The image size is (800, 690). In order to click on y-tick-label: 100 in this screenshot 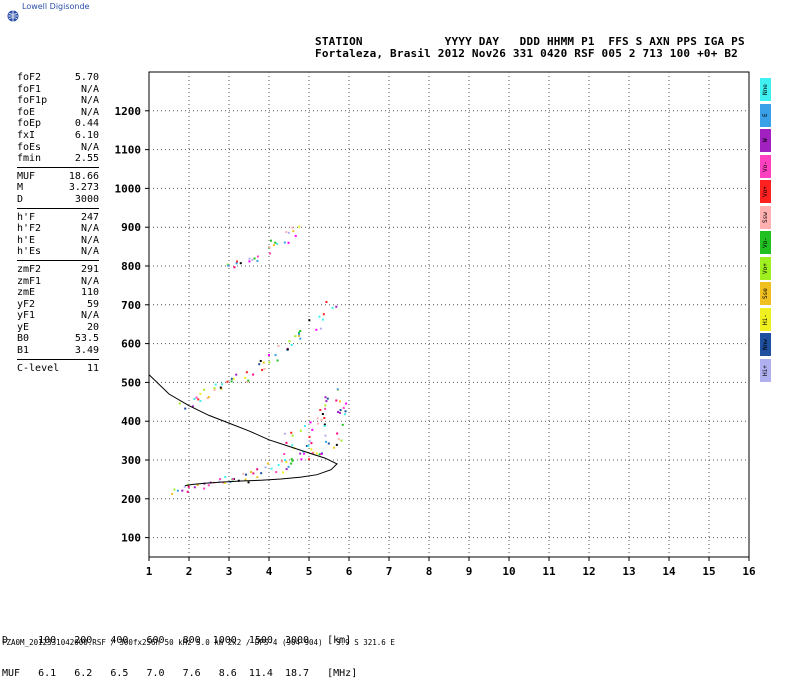, I will do `click(131, 538)`.